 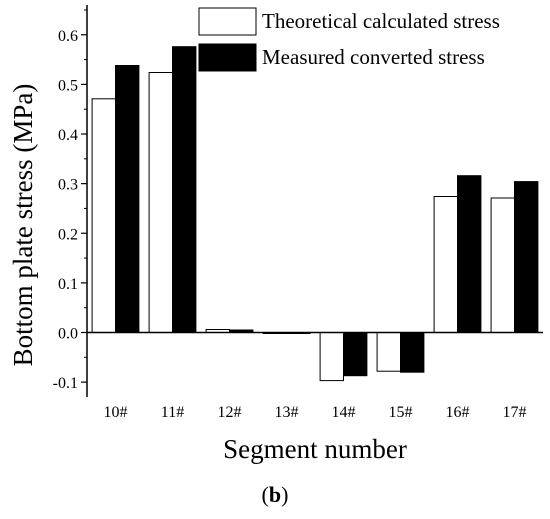 What do you see at coordinates (227, 21) in the screenshot?
I see `legend-swatch-theoretical` at bounding box center [227, 21].